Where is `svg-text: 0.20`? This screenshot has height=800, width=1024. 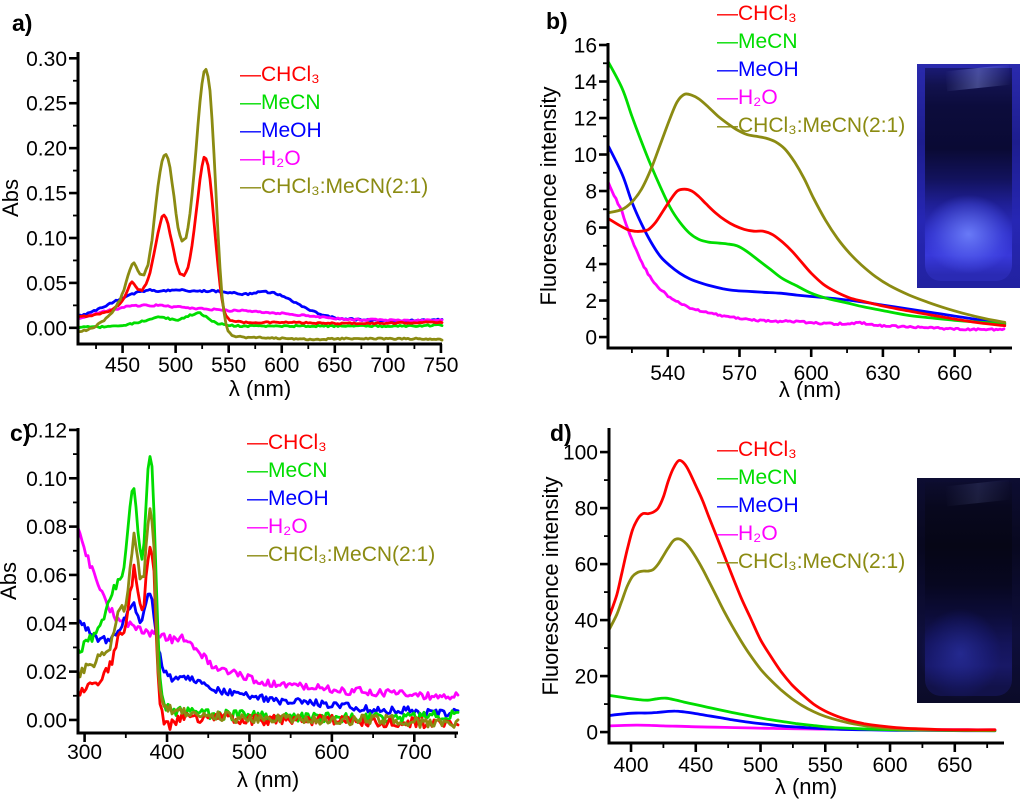
svg-text: 0.20 is located at coordinates (46, 149).